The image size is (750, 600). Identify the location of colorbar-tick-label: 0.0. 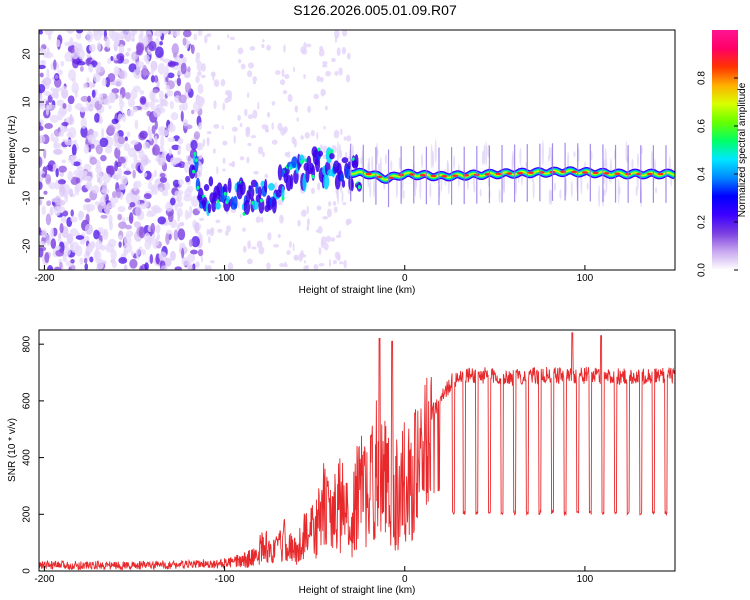
(702, 270).